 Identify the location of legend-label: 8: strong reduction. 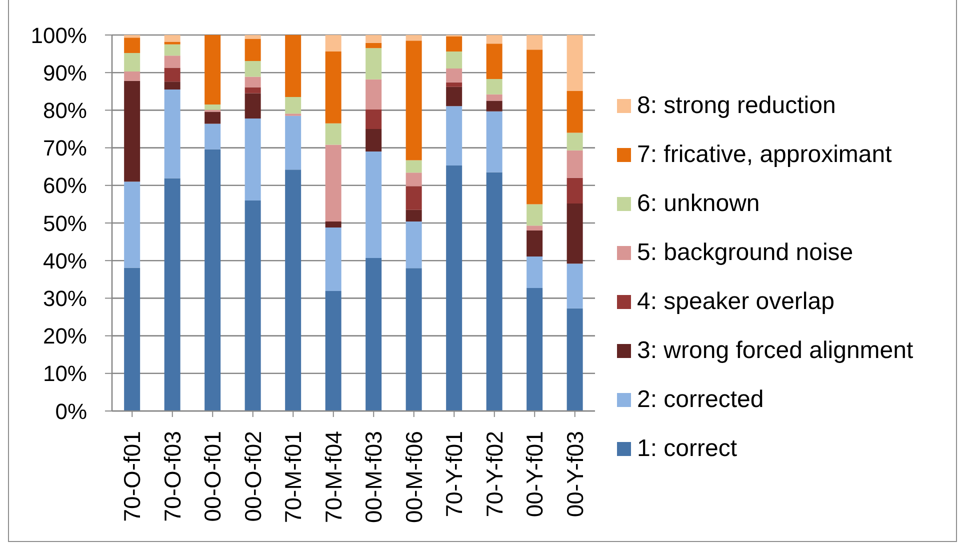
(736, 106).